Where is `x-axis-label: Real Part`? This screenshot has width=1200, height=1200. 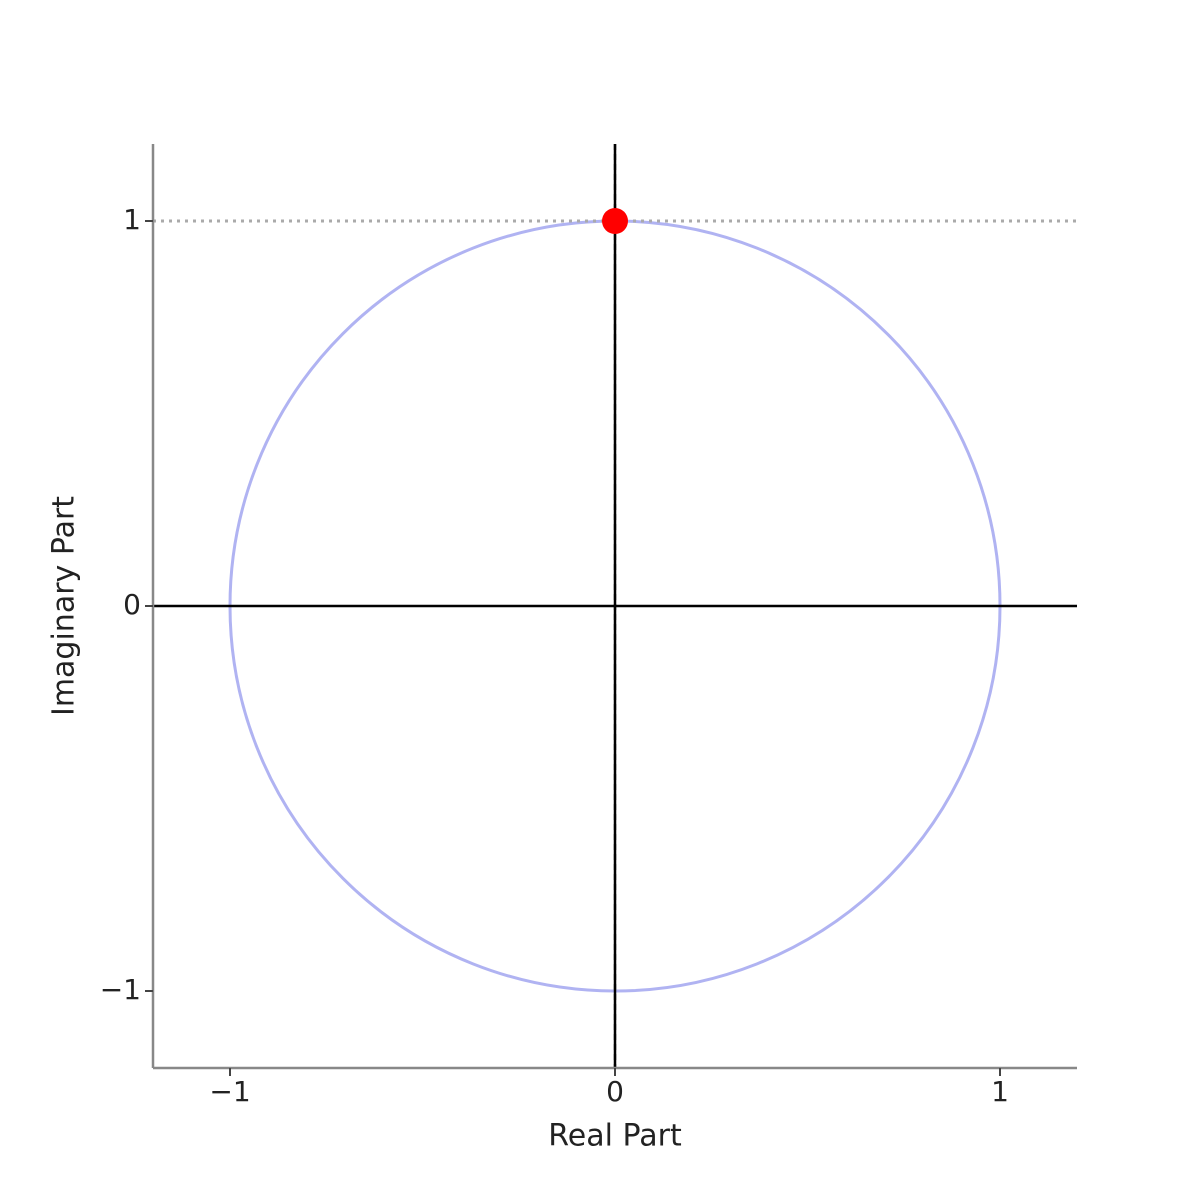 x-axis-label: Real Part is located at coordinates (615, 1136).